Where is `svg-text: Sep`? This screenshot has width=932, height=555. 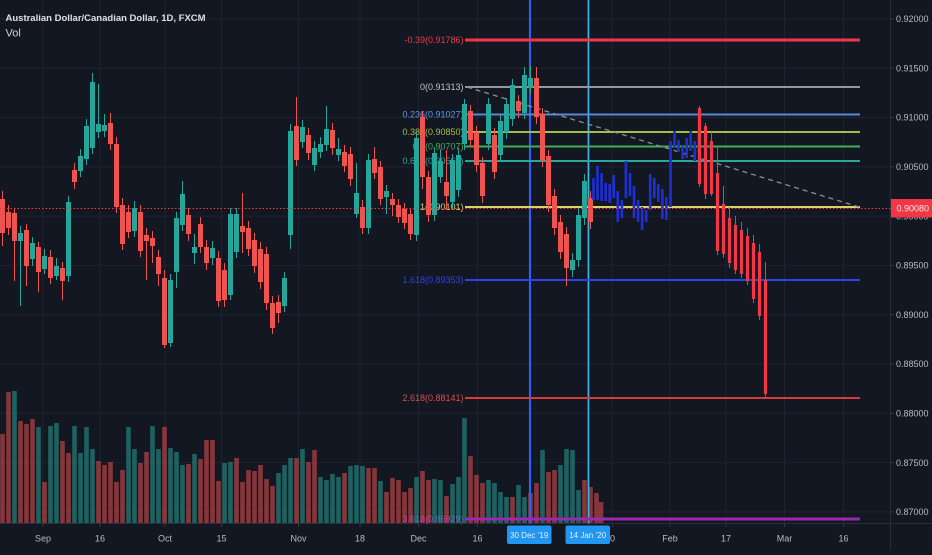 svg-text: Sep is located at coordinates (43, 539).